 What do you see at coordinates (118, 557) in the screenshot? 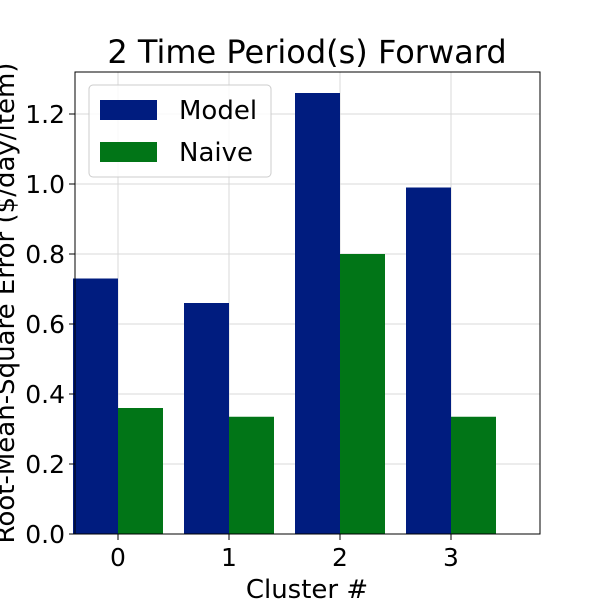
I see `x-tick-label: 0` at bounding box center [118, 557].